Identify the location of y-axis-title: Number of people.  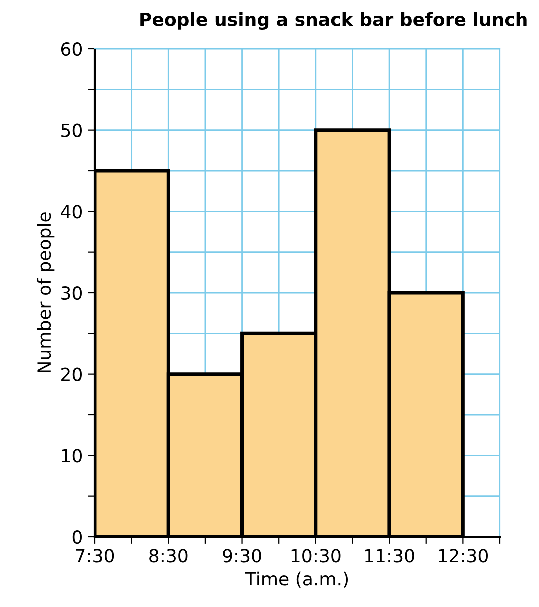
(46, 292).